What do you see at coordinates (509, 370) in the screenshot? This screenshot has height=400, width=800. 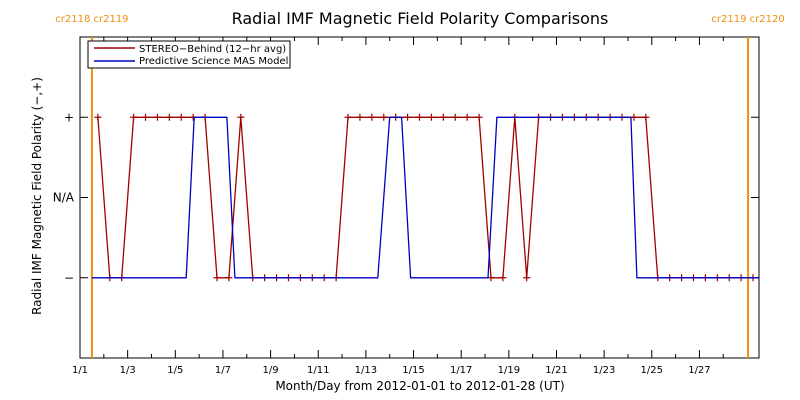 I see `x-tick-label: 1/19` at bounding box center [509, 370].